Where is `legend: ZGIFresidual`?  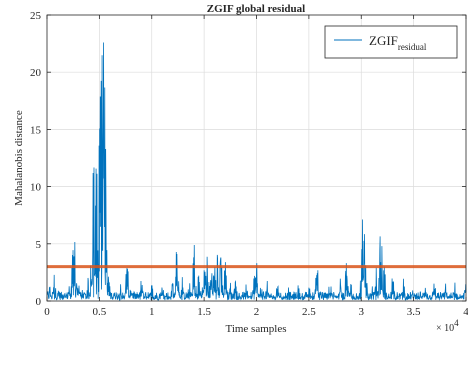
legend: ZGIFresidual is located at coordinates (391, 42).